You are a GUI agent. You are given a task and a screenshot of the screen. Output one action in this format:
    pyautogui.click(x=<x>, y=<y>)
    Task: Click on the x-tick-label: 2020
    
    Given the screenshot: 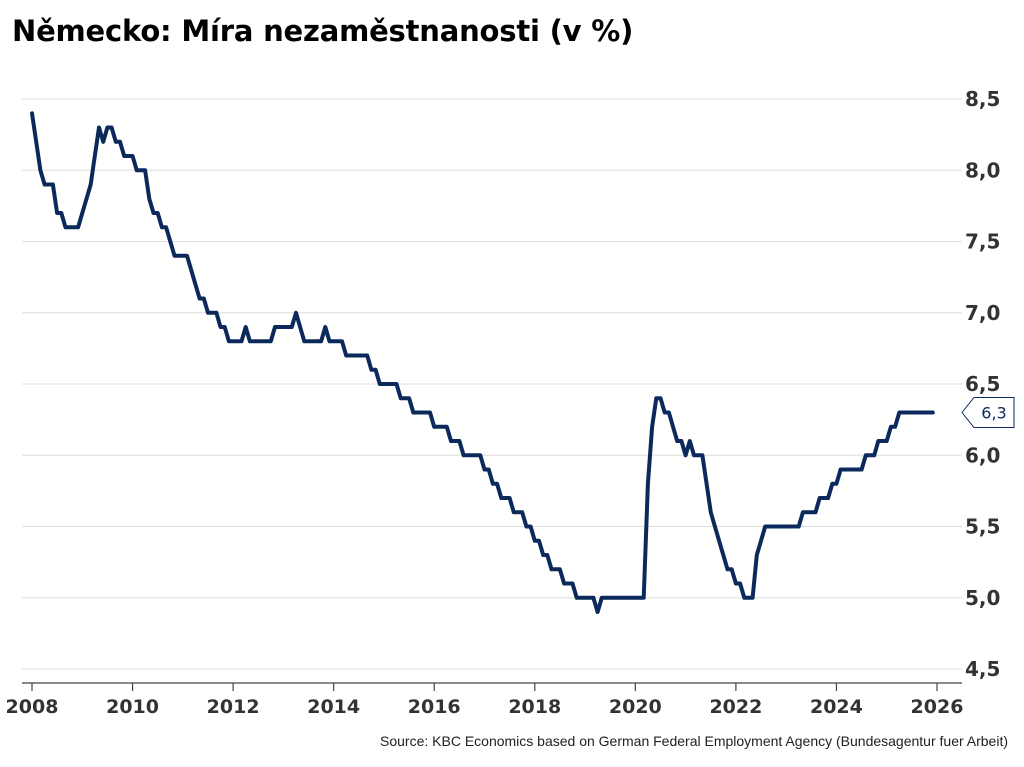 What is the action you would take?
    pyautogui.click(x=635, y=707)
    